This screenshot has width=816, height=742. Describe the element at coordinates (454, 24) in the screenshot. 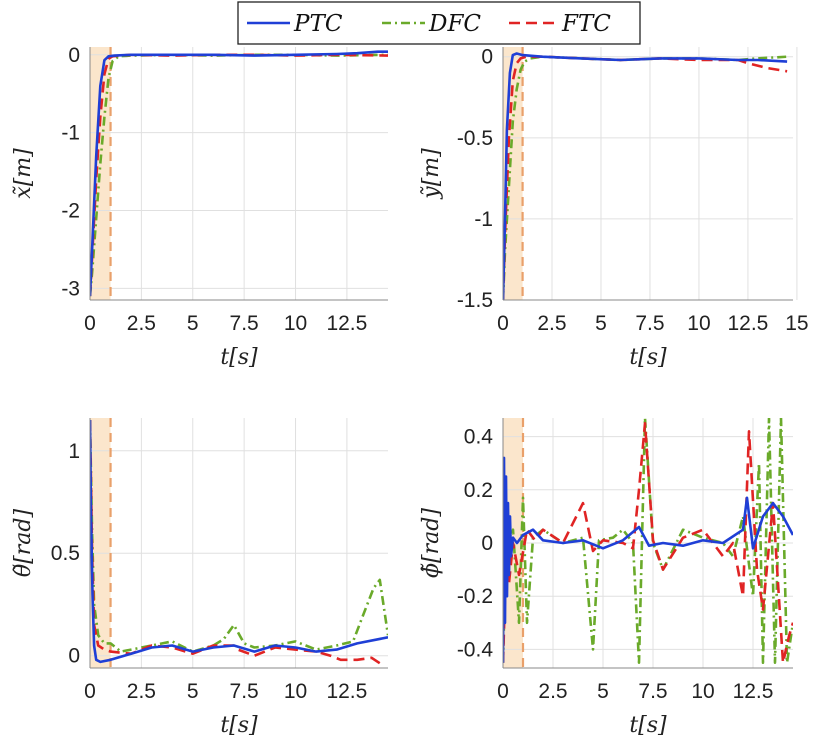

I see `legend-label-dfc: DFC` at that location.